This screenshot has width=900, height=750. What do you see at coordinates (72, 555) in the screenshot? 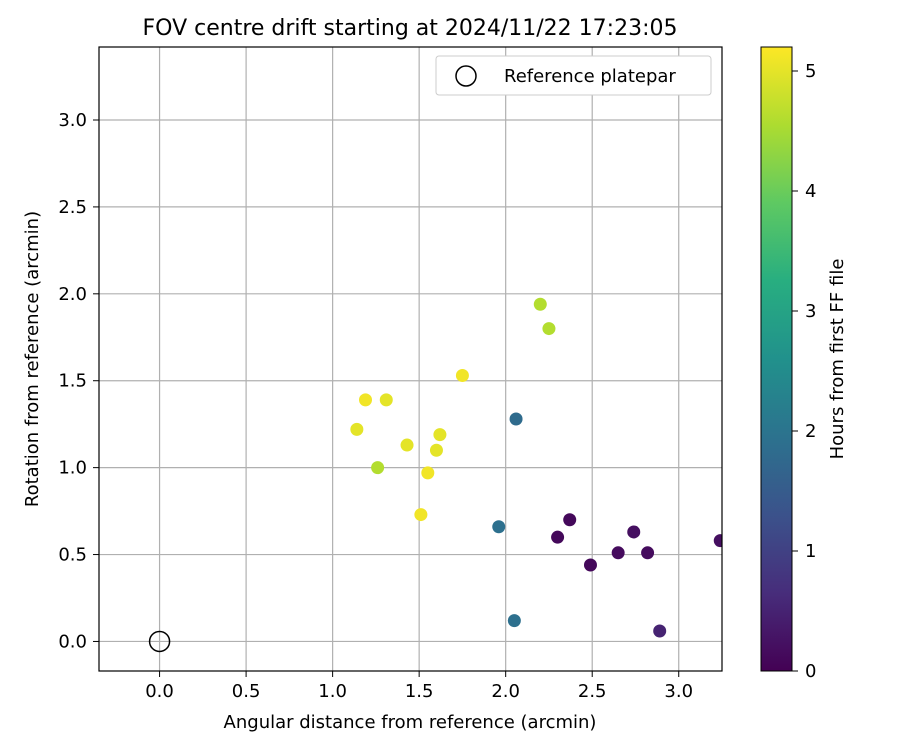
I see `y-tick-label: 0.5` at bounding box center [72, 555].